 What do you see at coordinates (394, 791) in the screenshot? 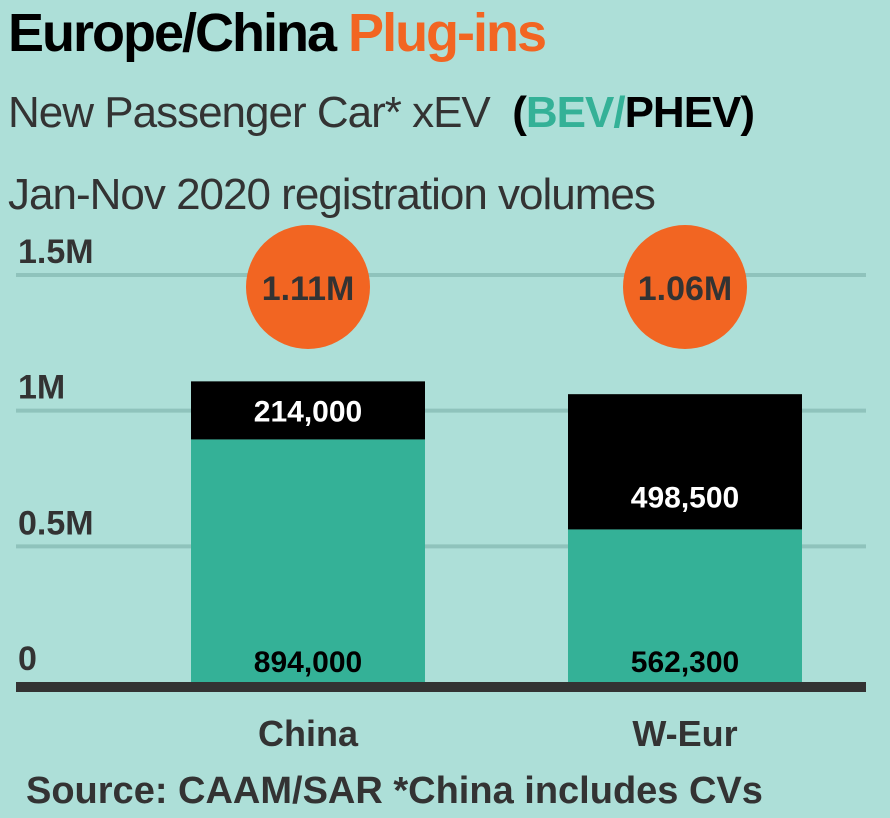
I see `source-note: Source: CAAM/SAR *China includes CVs` at bounding box center [394, 791].